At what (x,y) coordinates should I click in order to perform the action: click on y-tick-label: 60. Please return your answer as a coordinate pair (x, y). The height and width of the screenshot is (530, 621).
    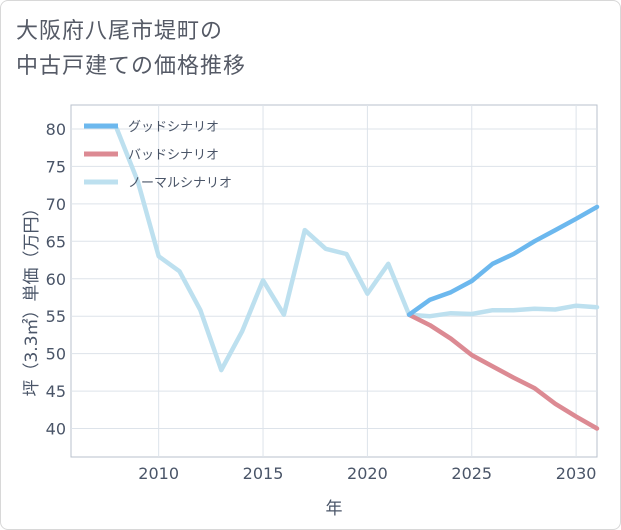
    Looking at the image, I should click on (56, 279).